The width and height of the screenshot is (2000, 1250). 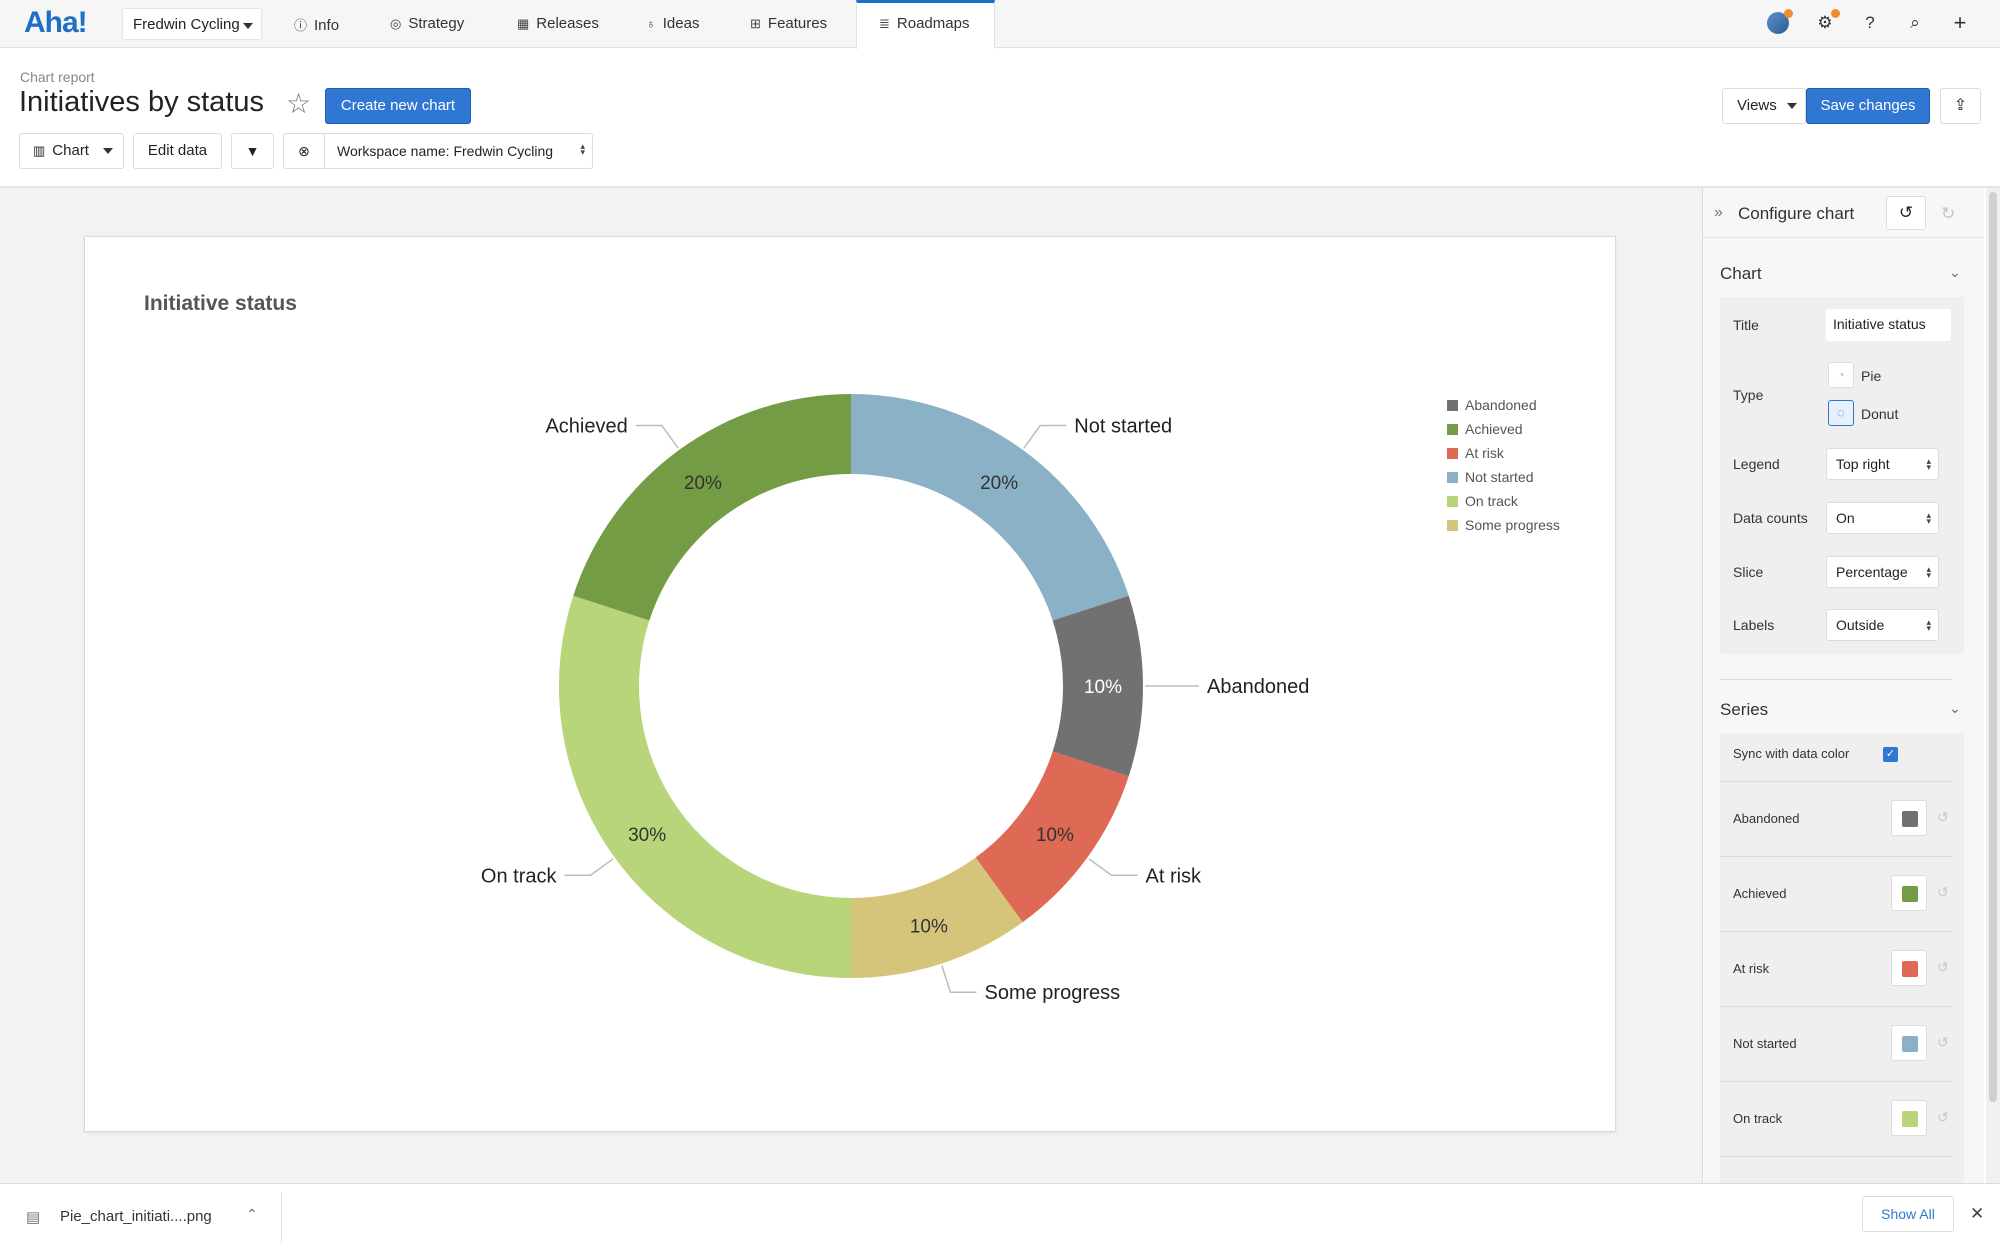 What do you see at coordinates (1870, 22) in the screenshot?
I see `help-icon: ?` at bounding box center [1870, 22].